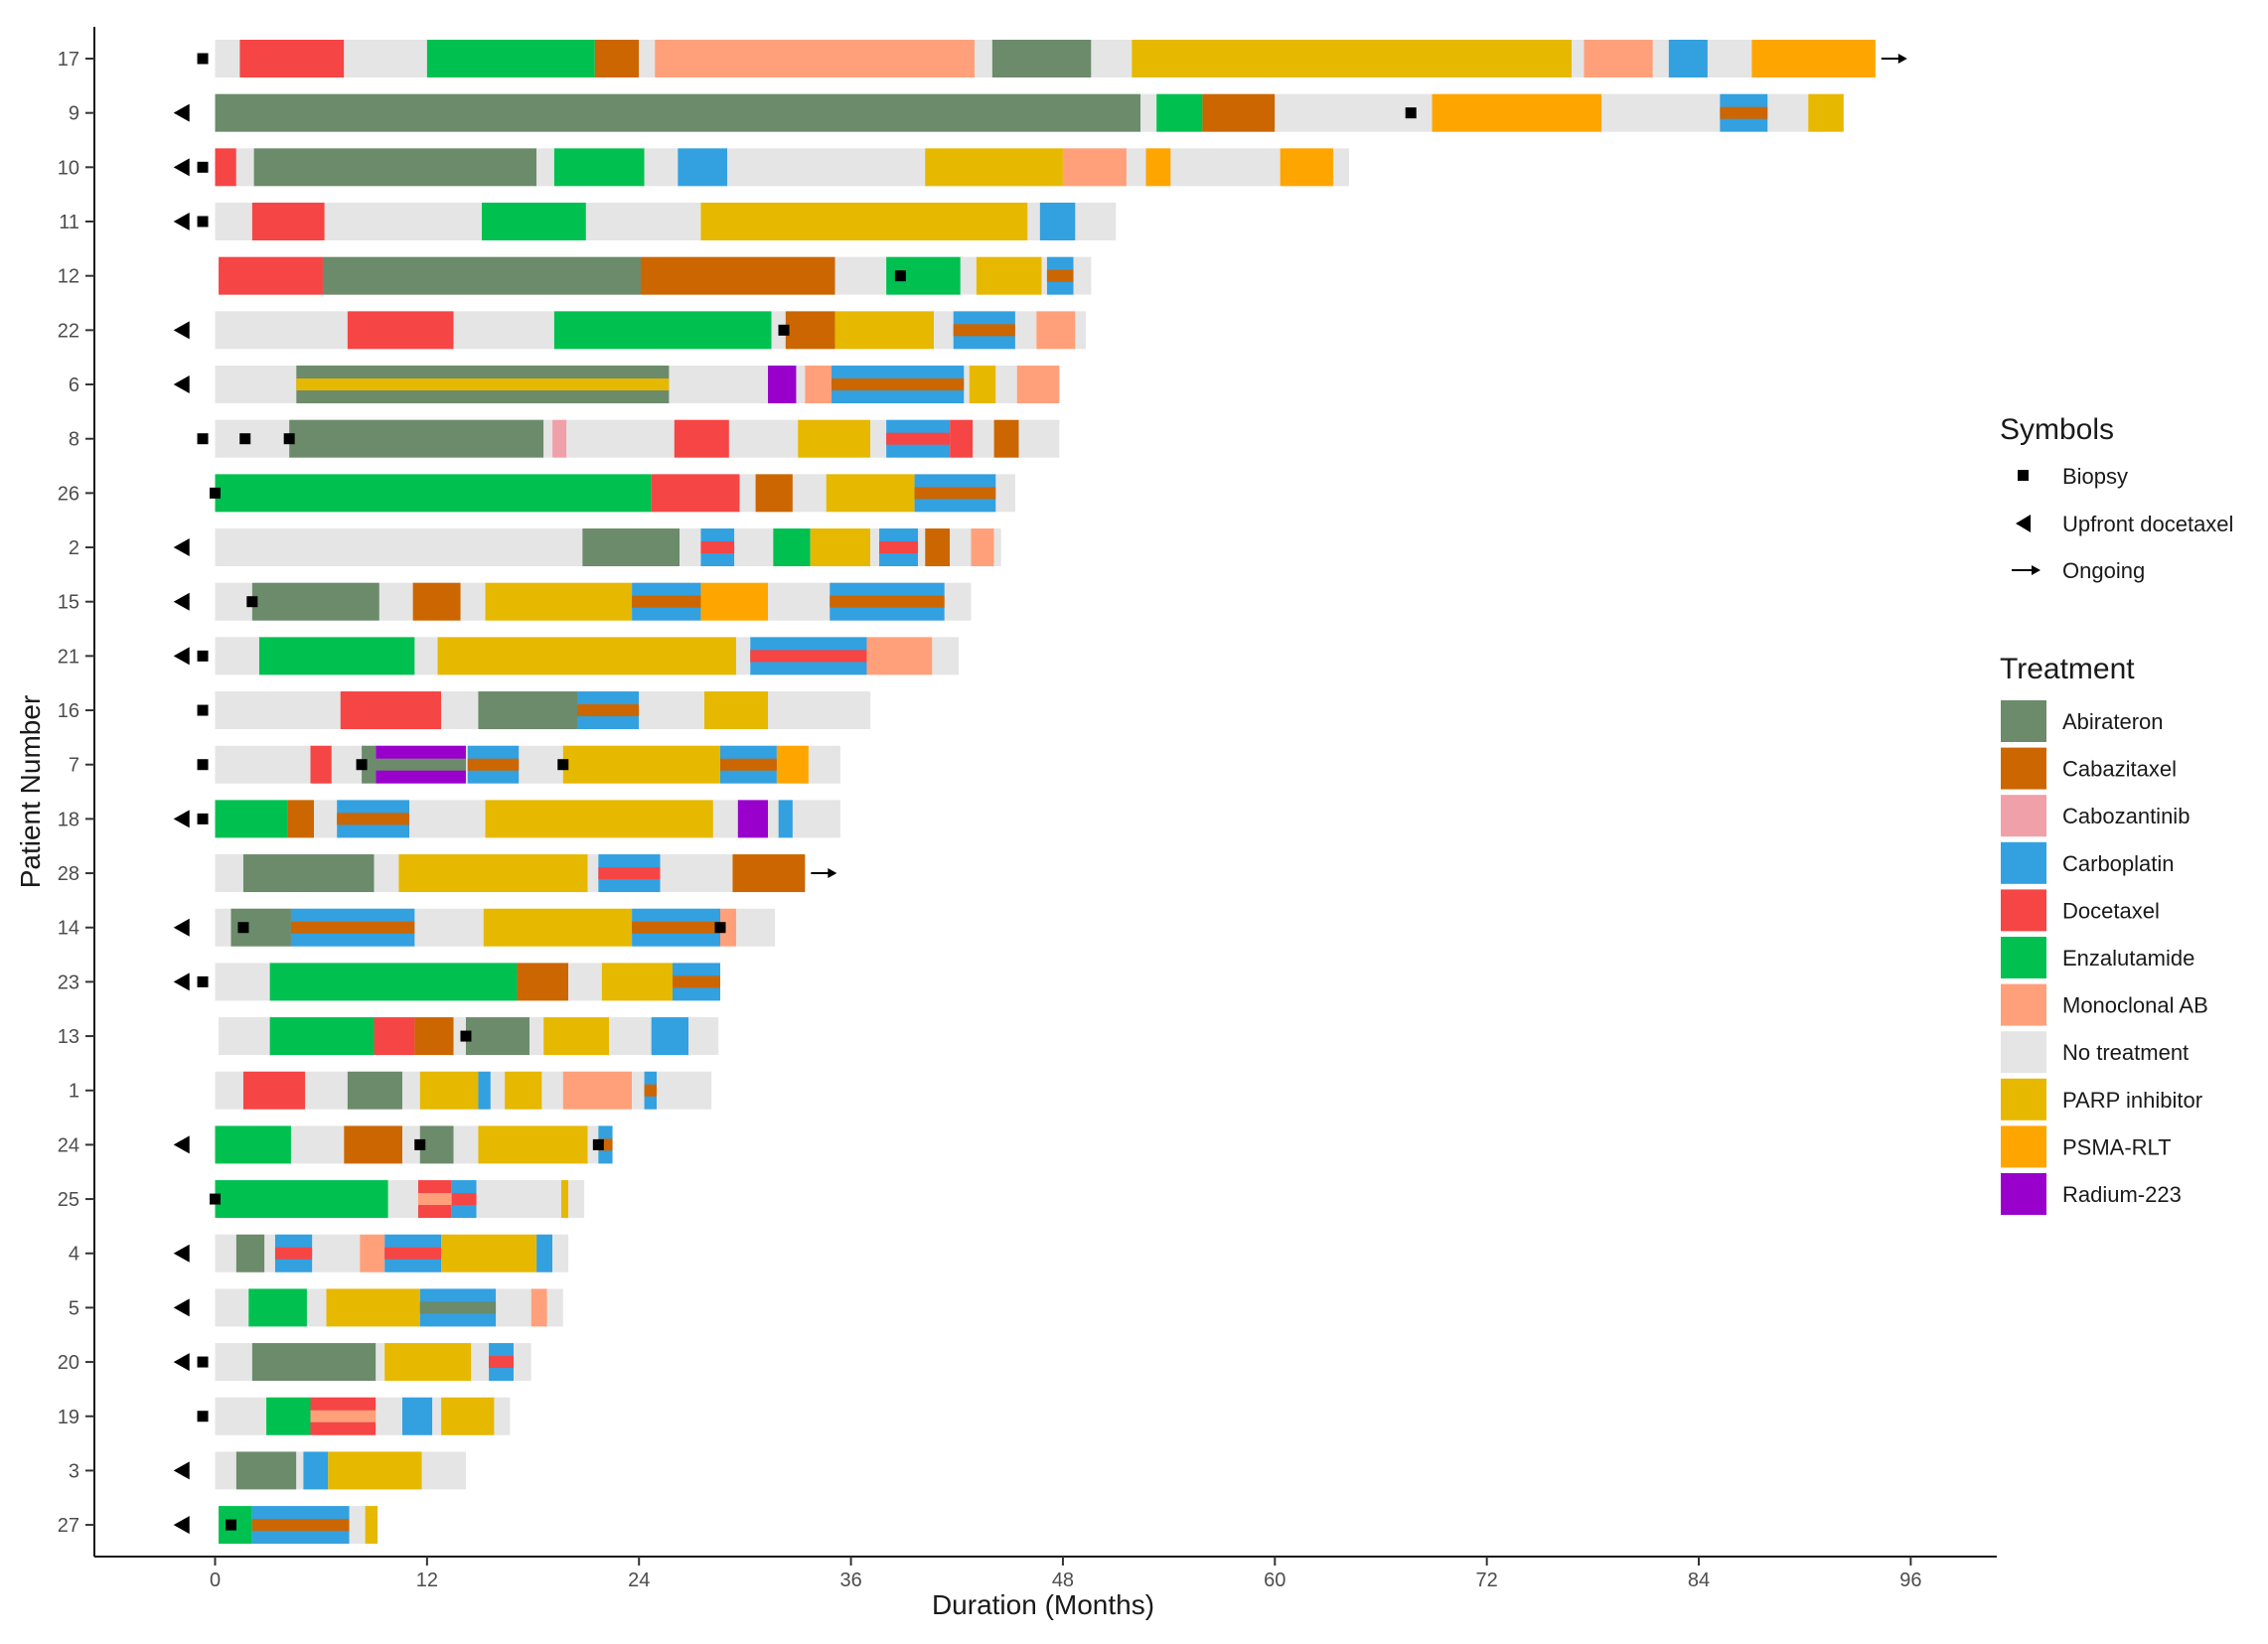 The height and width of the screenshot is (1644, 2268). What do you see at coordinates (2023, 816) in the screenshot?
I see `legend-swatch-cabozantinib` at bounding box center [2023, 816].